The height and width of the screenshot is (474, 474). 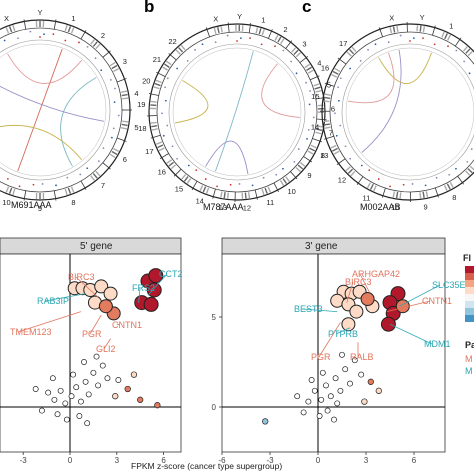 What do you see at coordinates (333, 108) in the screenshot?
I see `chromosome-label: 6` at bounding box center [333, 108].